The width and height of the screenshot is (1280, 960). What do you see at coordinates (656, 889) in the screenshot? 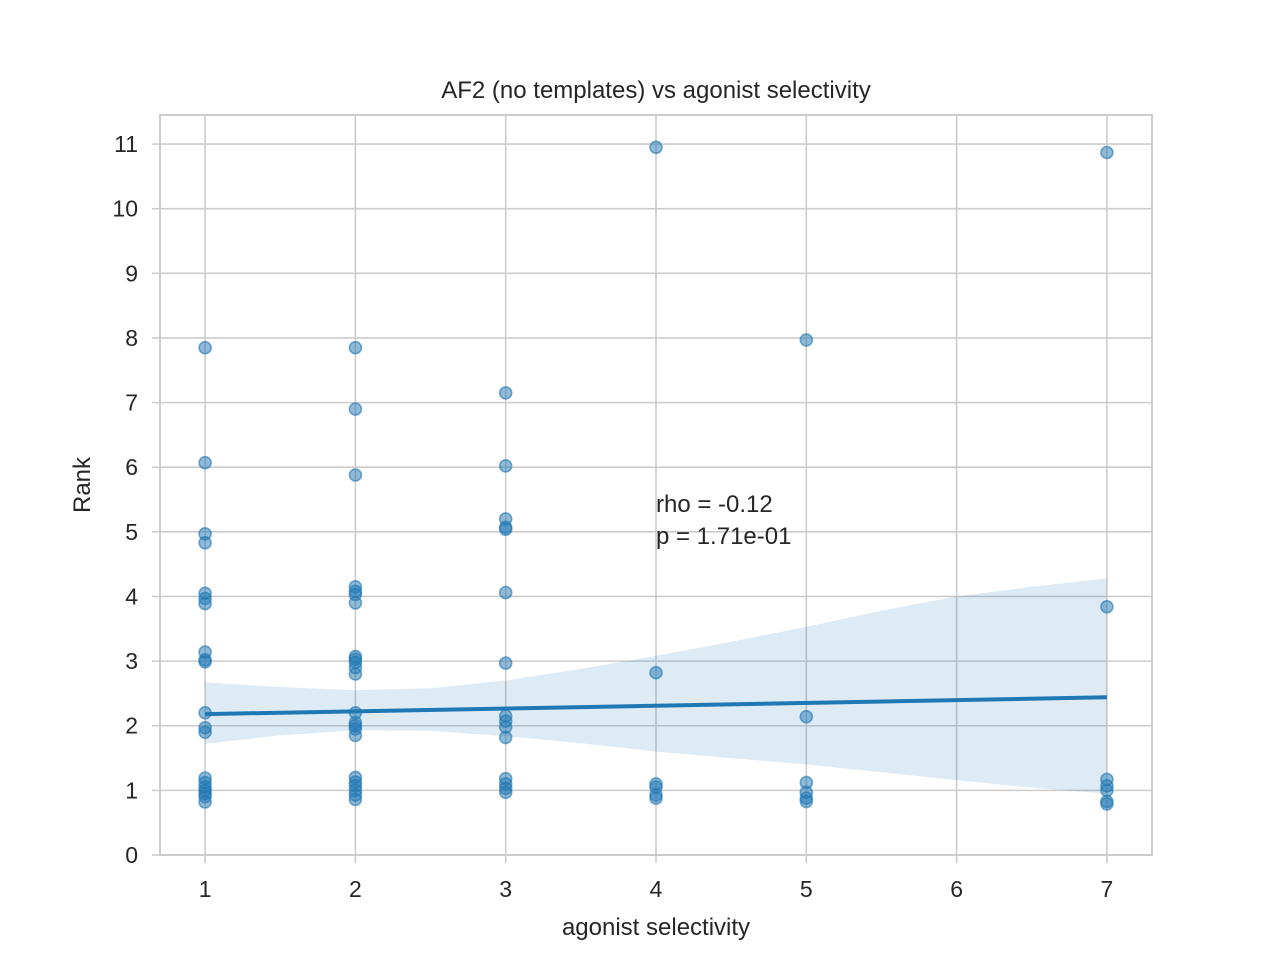
I see `x-tick-label: 4` at bounding box center [656, 889].